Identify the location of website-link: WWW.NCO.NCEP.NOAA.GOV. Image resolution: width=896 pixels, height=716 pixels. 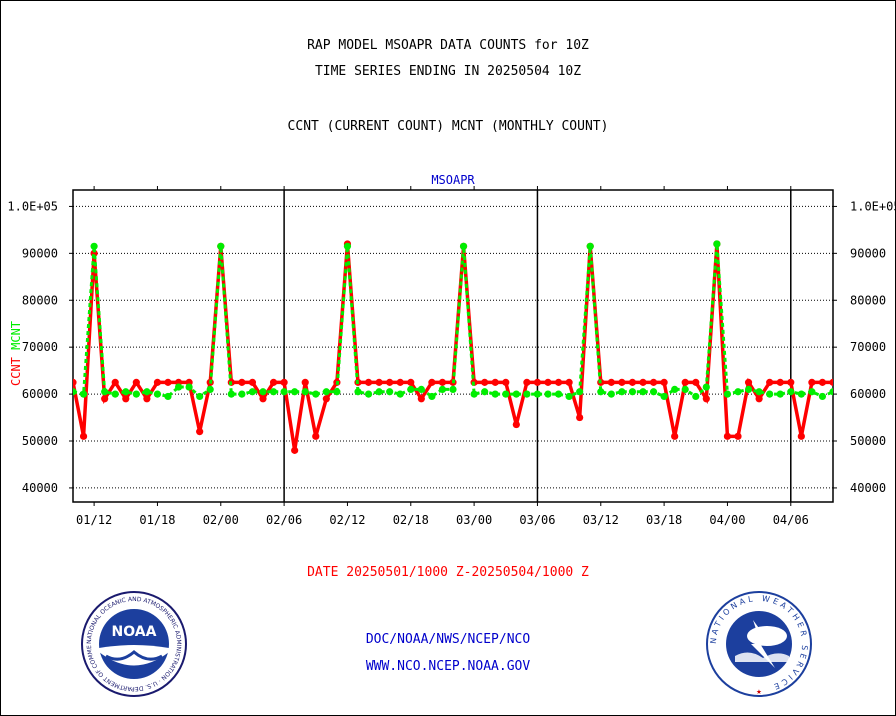
(448, 666).